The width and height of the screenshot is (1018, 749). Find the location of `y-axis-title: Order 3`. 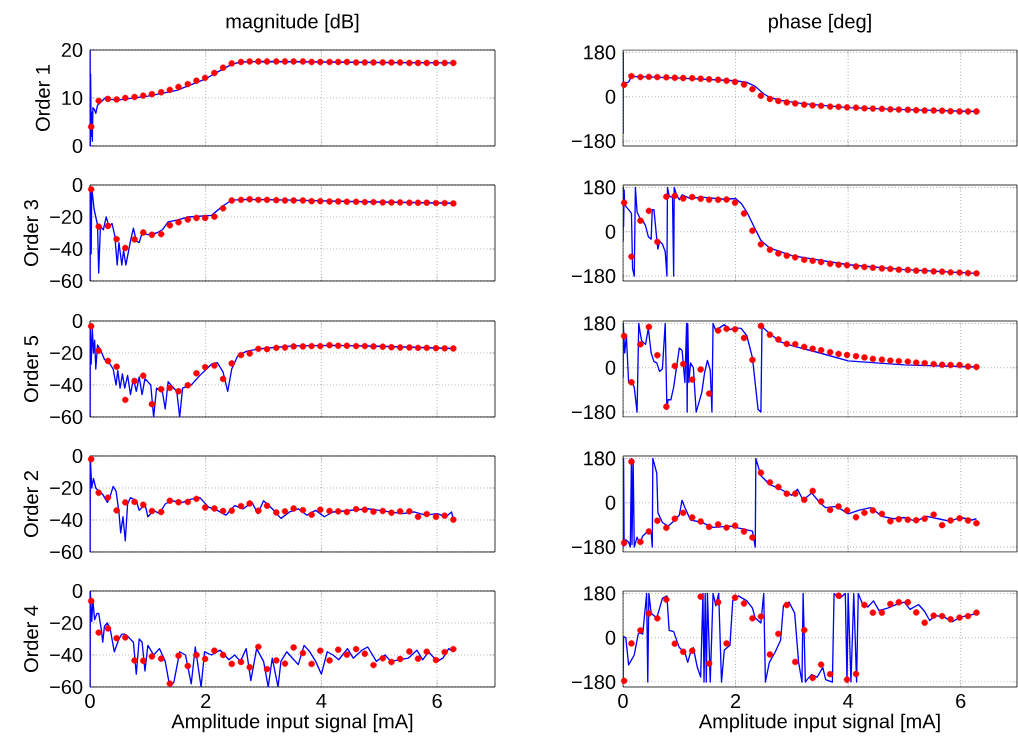

y-axis-title: Order 3 is located at coordinates (31, 232).